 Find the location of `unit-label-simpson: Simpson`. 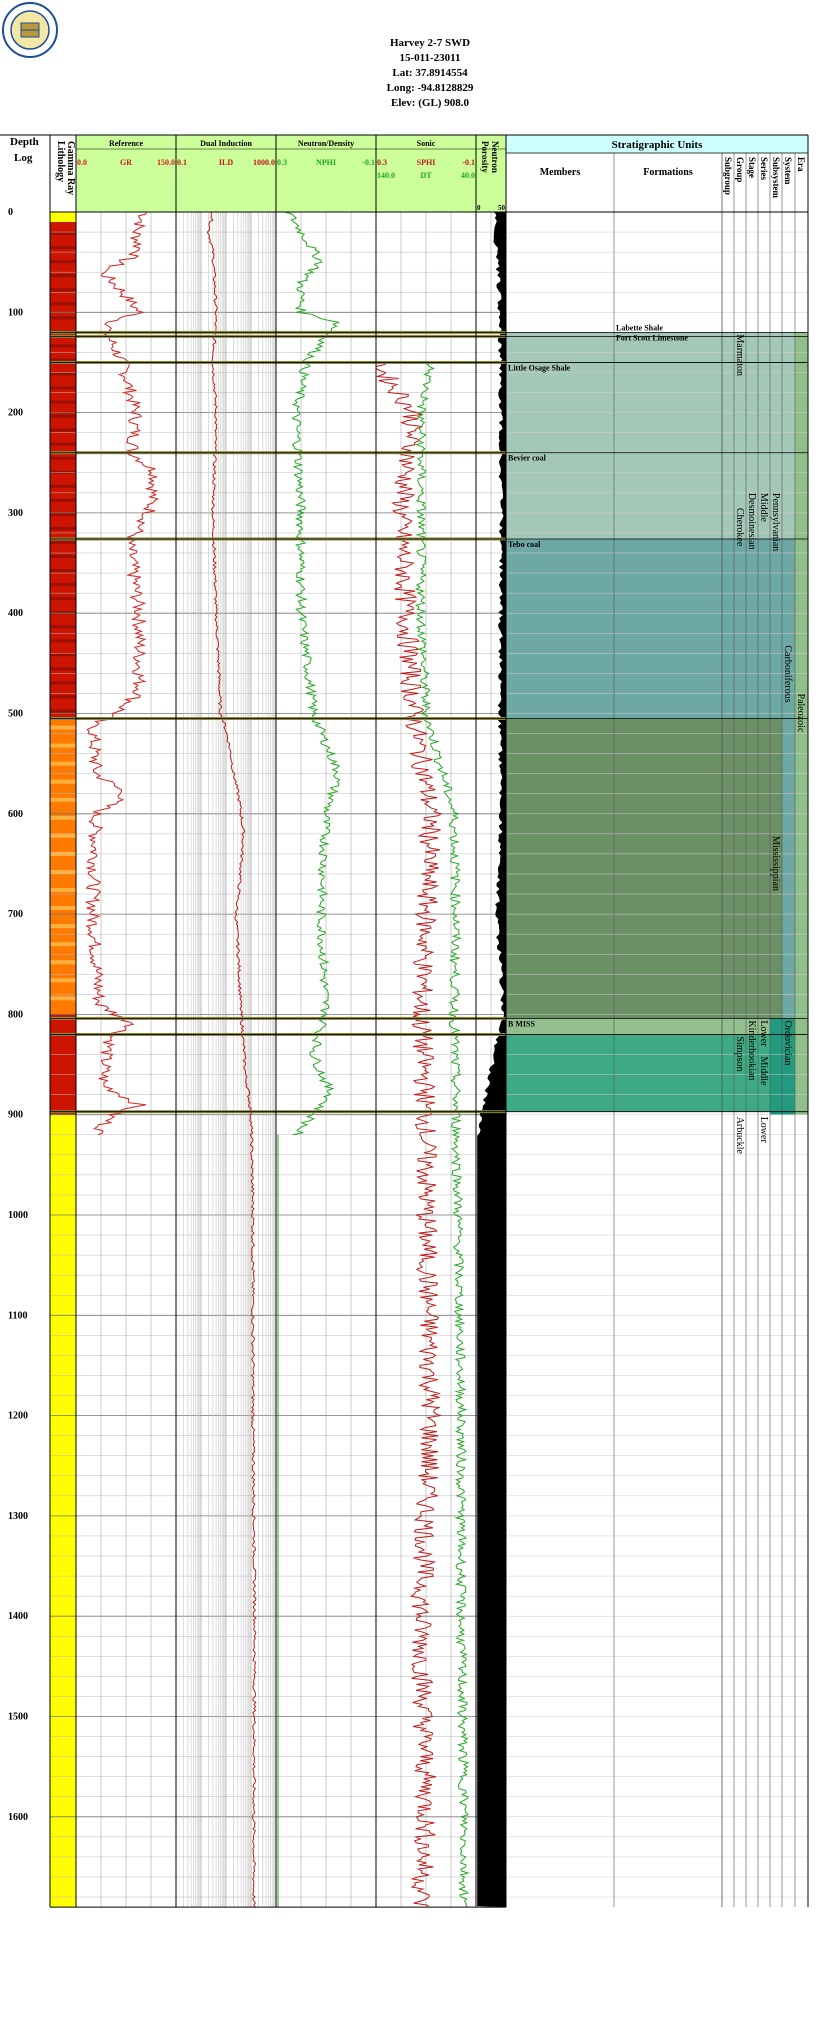

unit-label-simpson: Simpson is located at coordinates (739, 1053).